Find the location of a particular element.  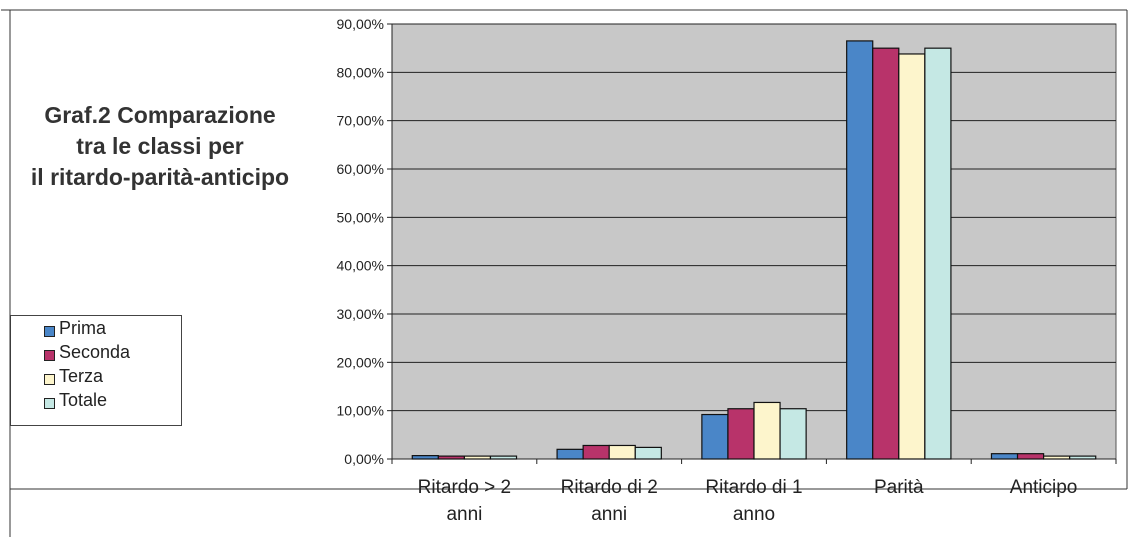

y-tick-label: 10,00% is located at coordinates (360, 411).